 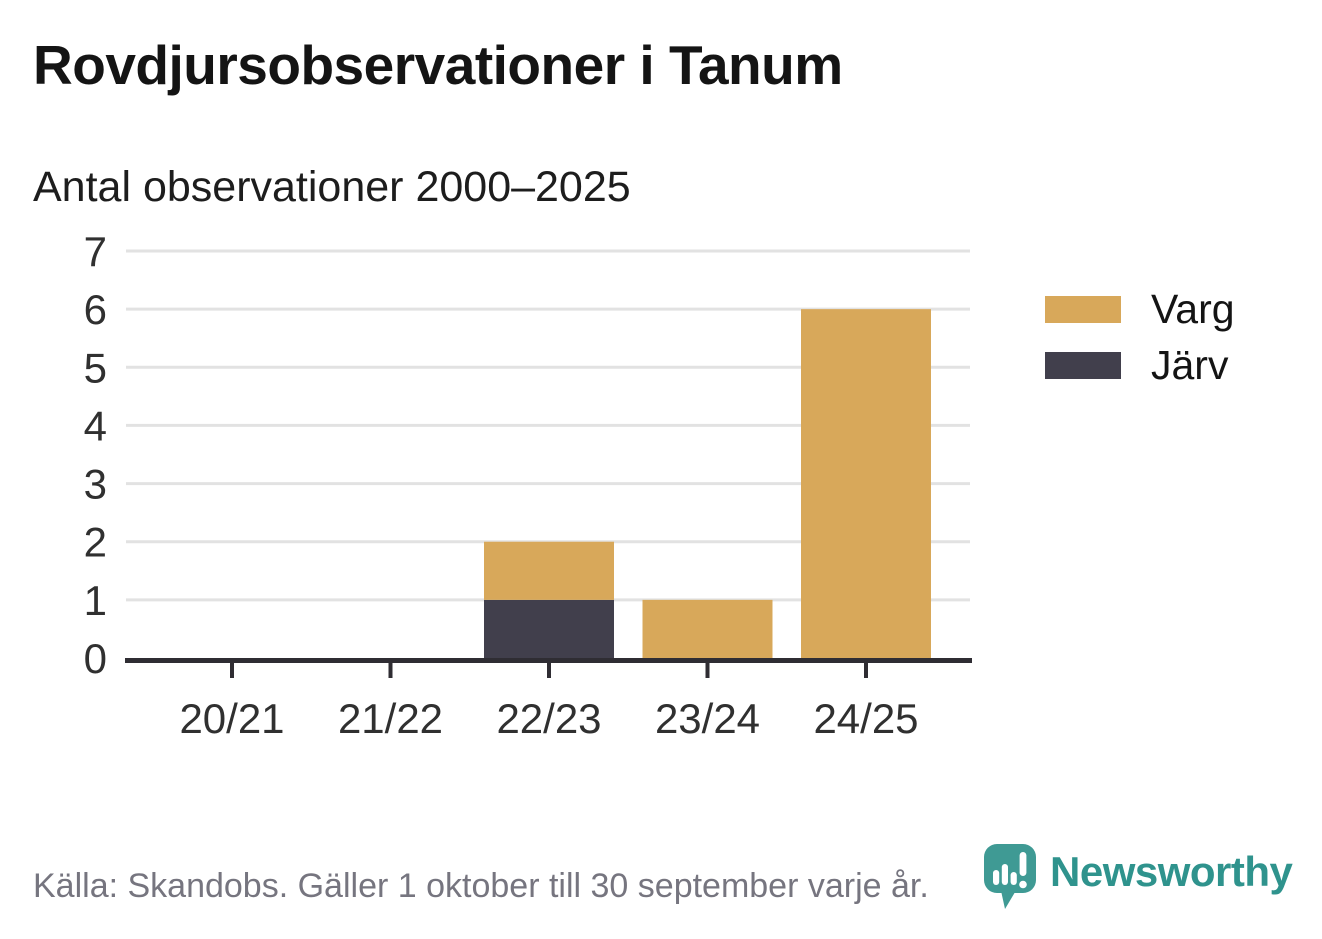 I want to click on y-axis-tick-label: 7, so click(x=95, y=251).